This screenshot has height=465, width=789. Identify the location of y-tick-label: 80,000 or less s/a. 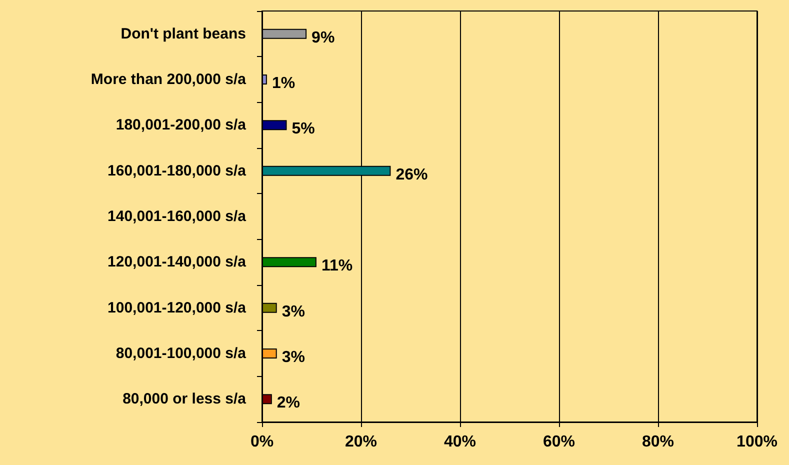
(184, 399).